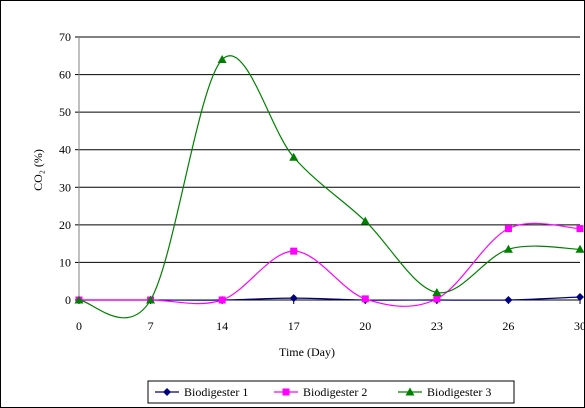 This screenshot has width=585, height=408. I want to click on x-tick-label: 14, so click(222, 326).